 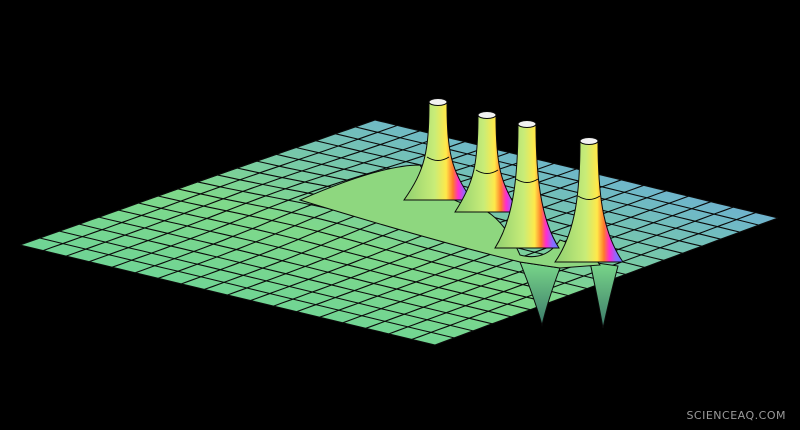 What do you see at coordinates (736, 415) in the screenshot?
I see `watermark: SCIENCEAQ.COM` at bounding box center [736, 415].